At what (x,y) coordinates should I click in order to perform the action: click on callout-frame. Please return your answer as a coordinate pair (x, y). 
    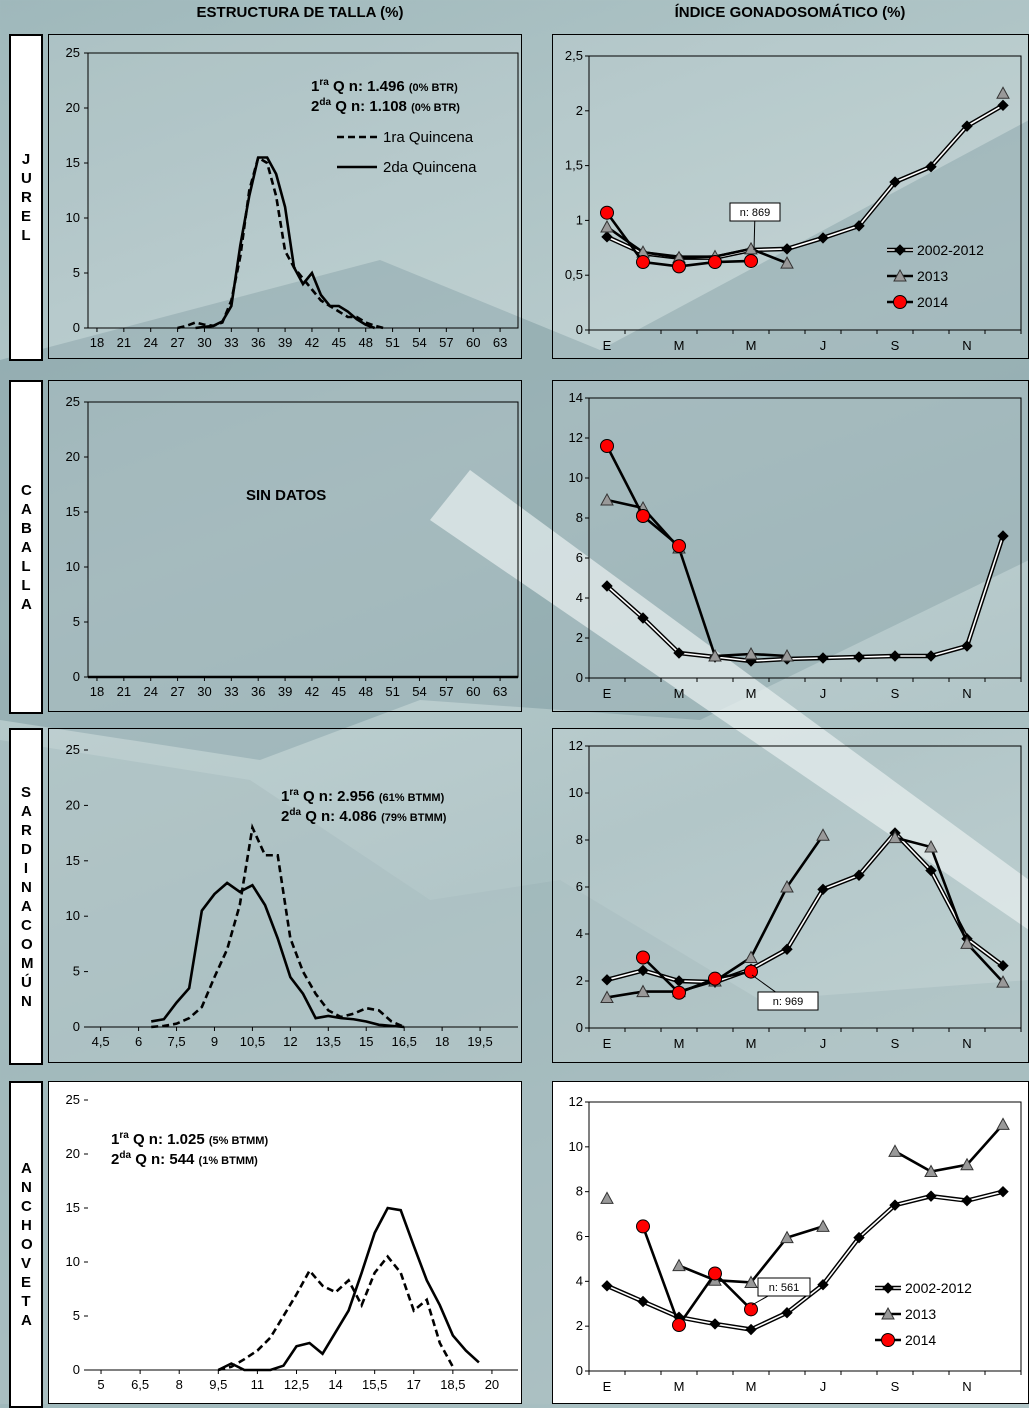
    Looking at the image, I should click on (788, 1001).